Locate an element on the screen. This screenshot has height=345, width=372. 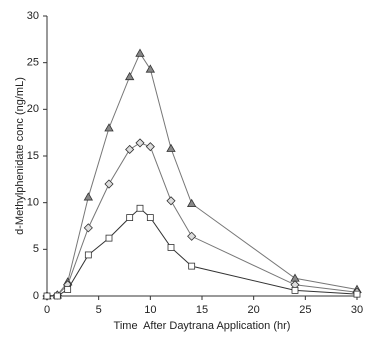
y-tick-label: 5 is located at coordinates (36, 249).